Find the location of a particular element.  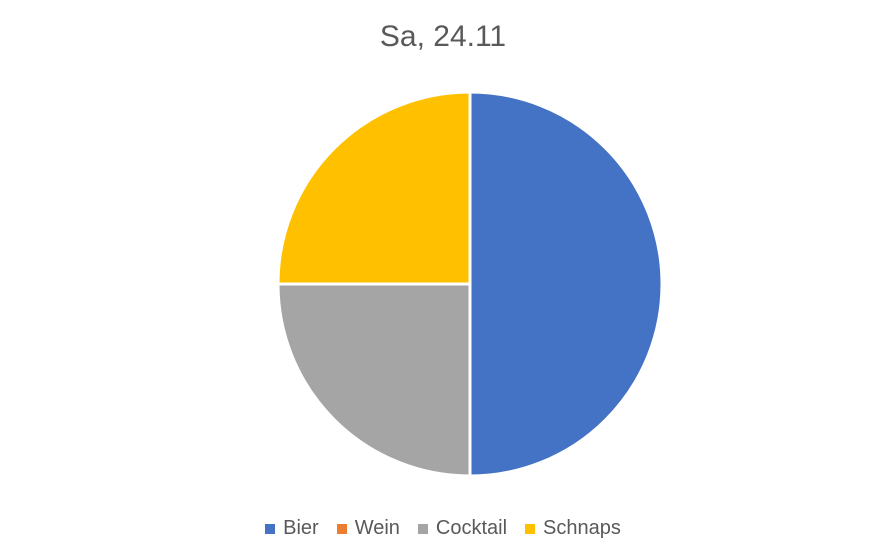

legend-item-schnaps: Schnaps is located at coordinates (573, 528).